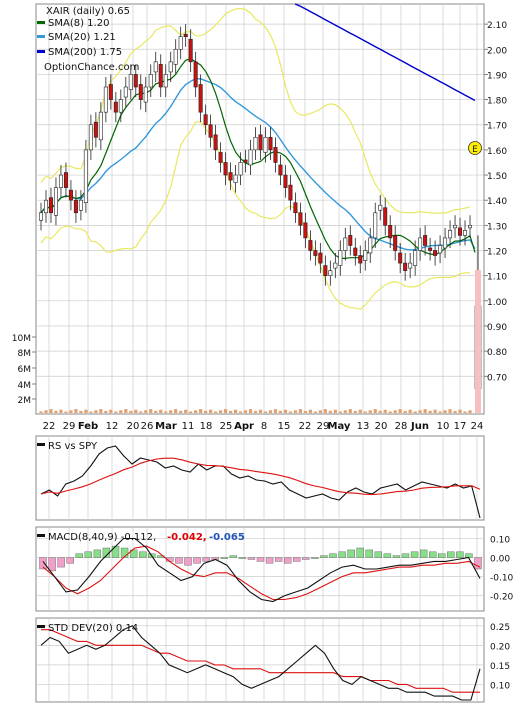 The width and height of the screenshot is (526, 710). What do you see at coordinates (41, 22) in the screenshot?
I see `sma8-swatch` at bounding box center [41, 22].